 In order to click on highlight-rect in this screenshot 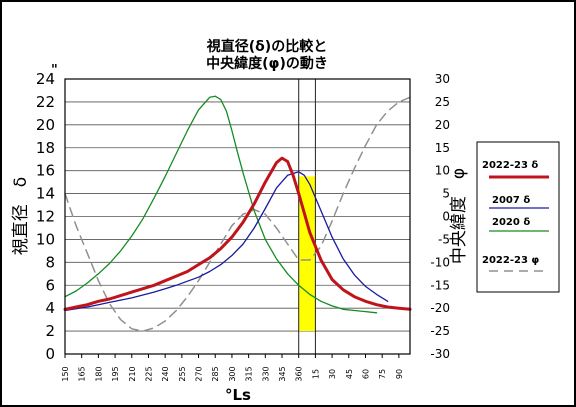, I will do `click(307, 254)`.